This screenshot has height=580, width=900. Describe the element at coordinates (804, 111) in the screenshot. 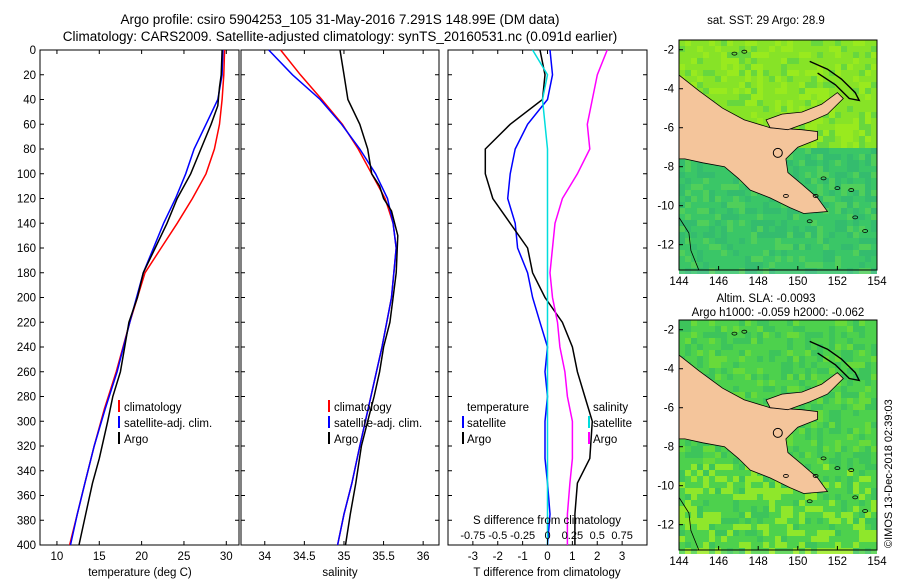

I see `land-new-britain` at that location.